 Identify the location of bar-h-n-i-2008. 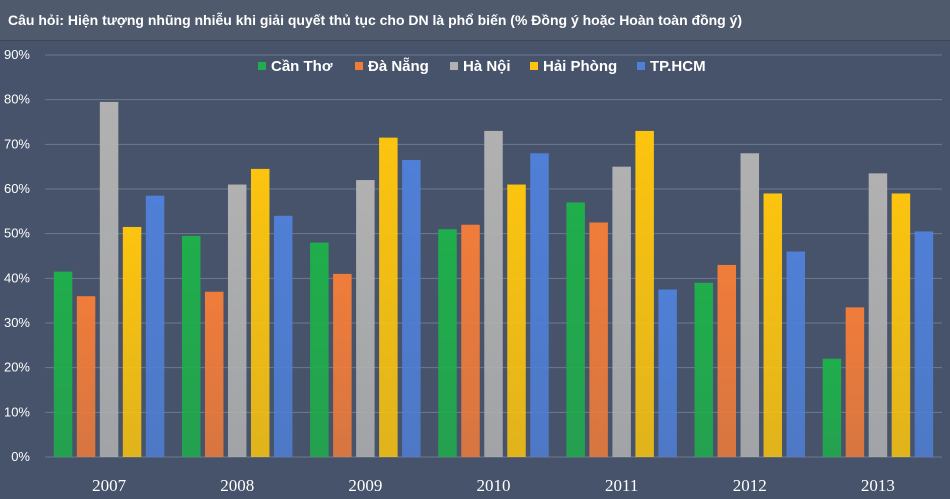
(237, 321).